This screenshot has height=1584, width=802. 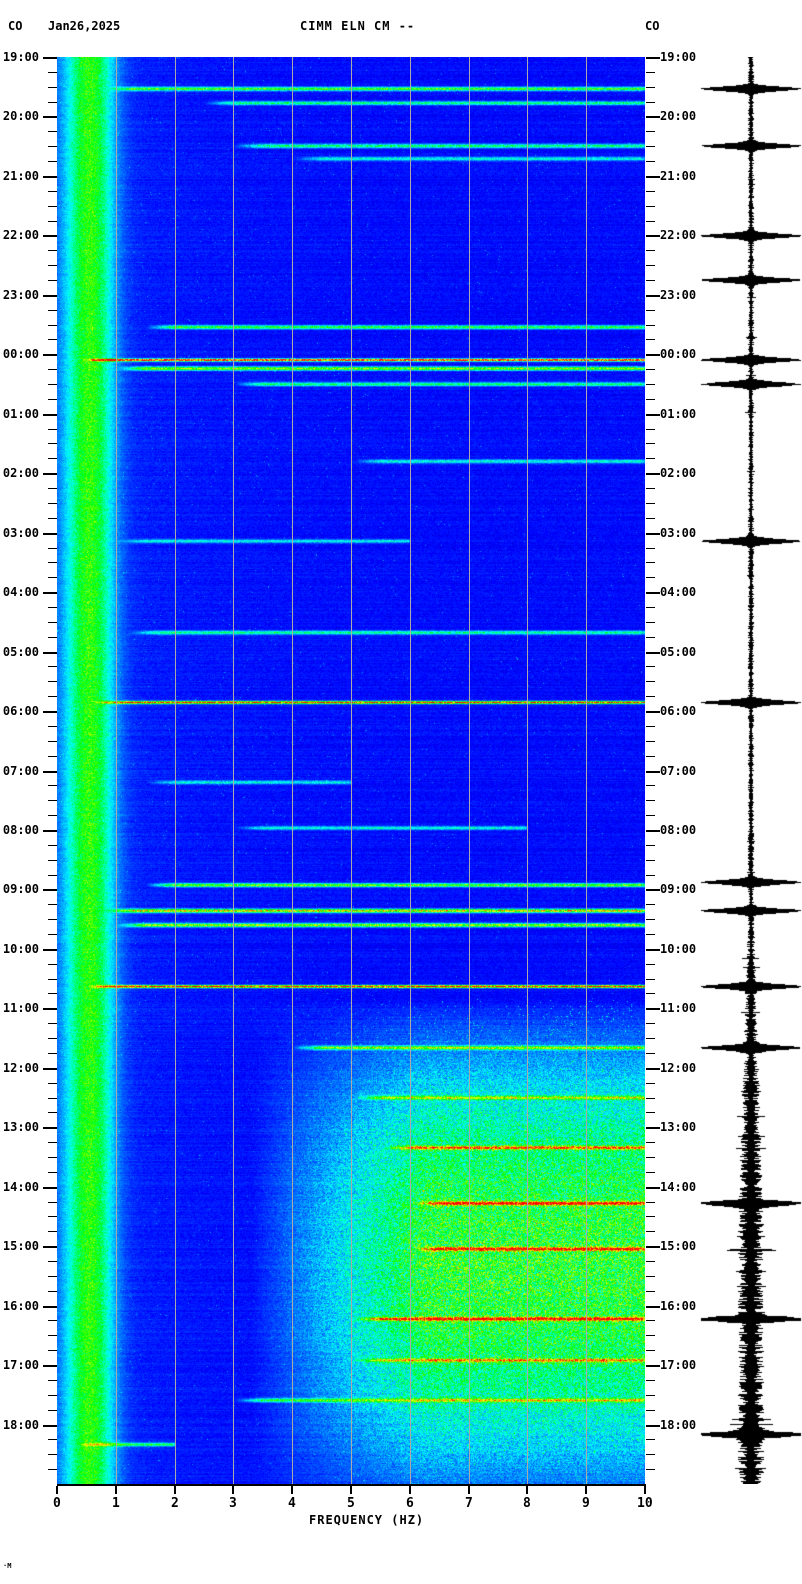 What do you see at coordinates (678, 295) in the screenshot?
I see `time-label-right: 23:00` at bounding box center [678, 295].